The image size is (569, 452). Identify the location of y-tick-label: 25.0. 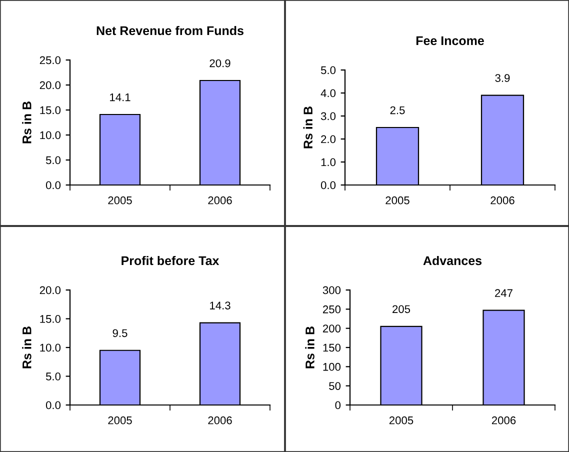
(50, 60).